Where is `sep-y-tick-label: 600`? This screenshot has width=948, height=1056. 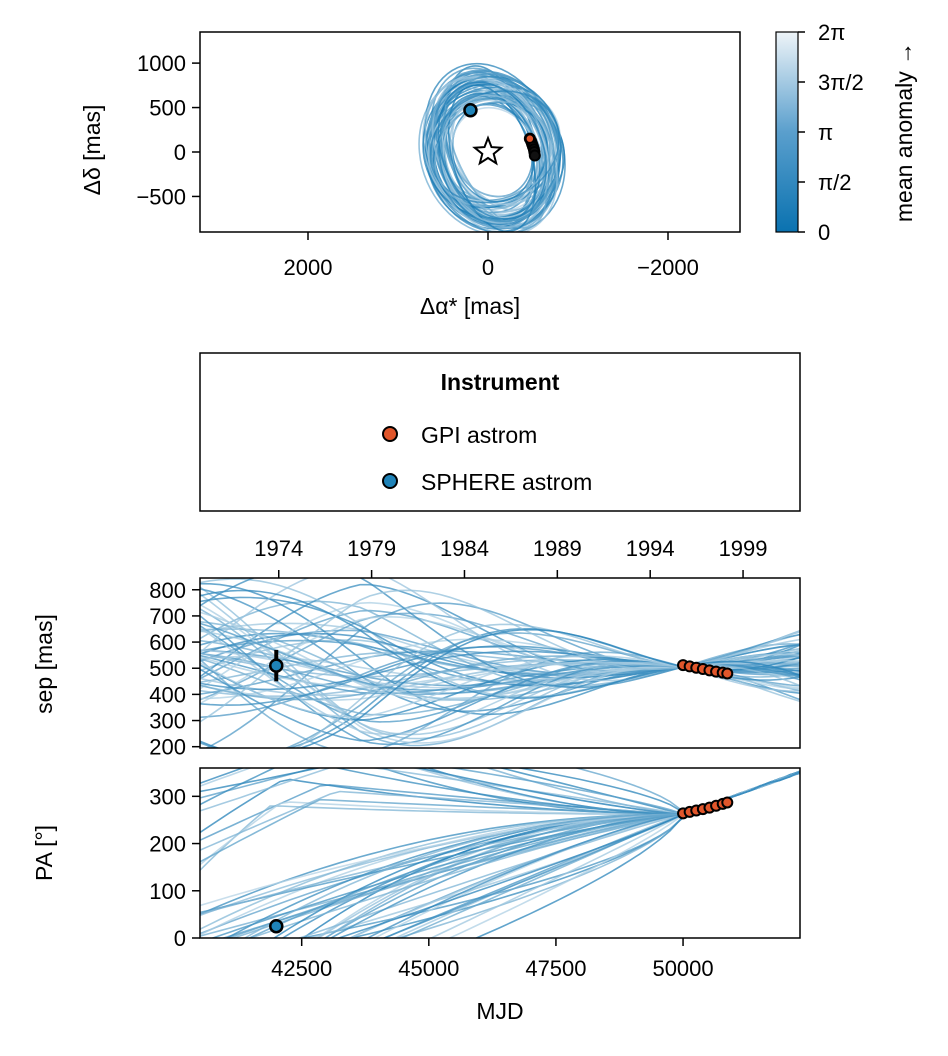 sep-y-tick-label: 600 is located at coordinates (167, 642).